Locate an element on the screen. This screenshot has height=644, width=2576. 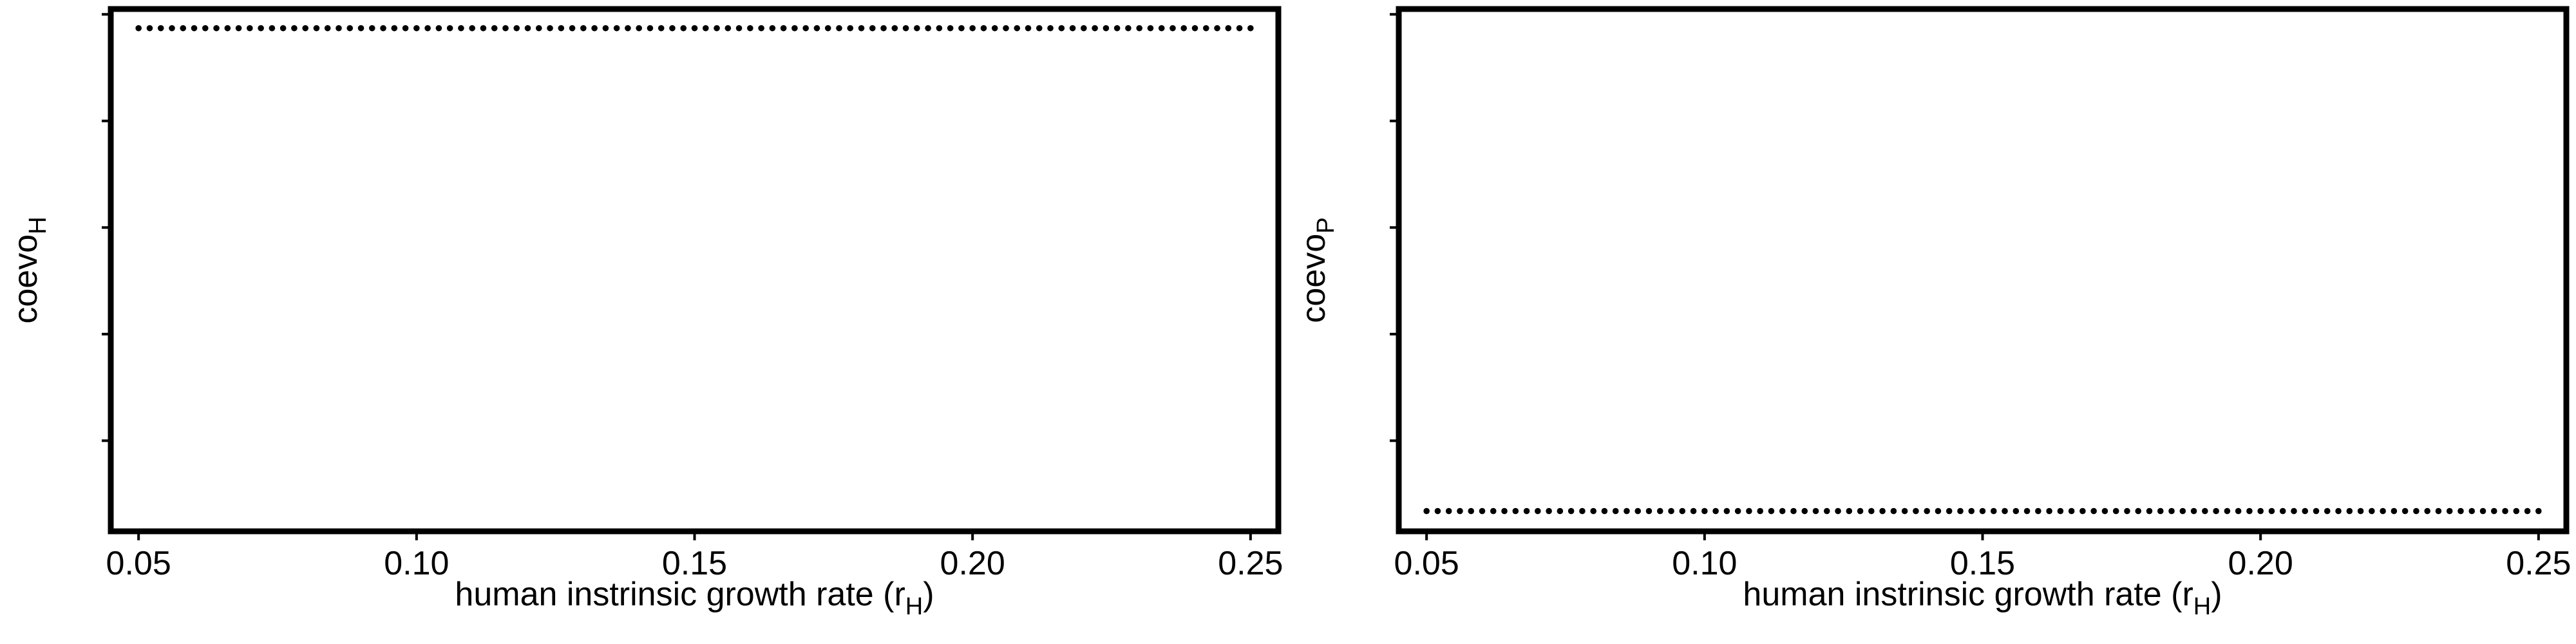
y-axis-label: coevoH is located at coordinates (30, 269).